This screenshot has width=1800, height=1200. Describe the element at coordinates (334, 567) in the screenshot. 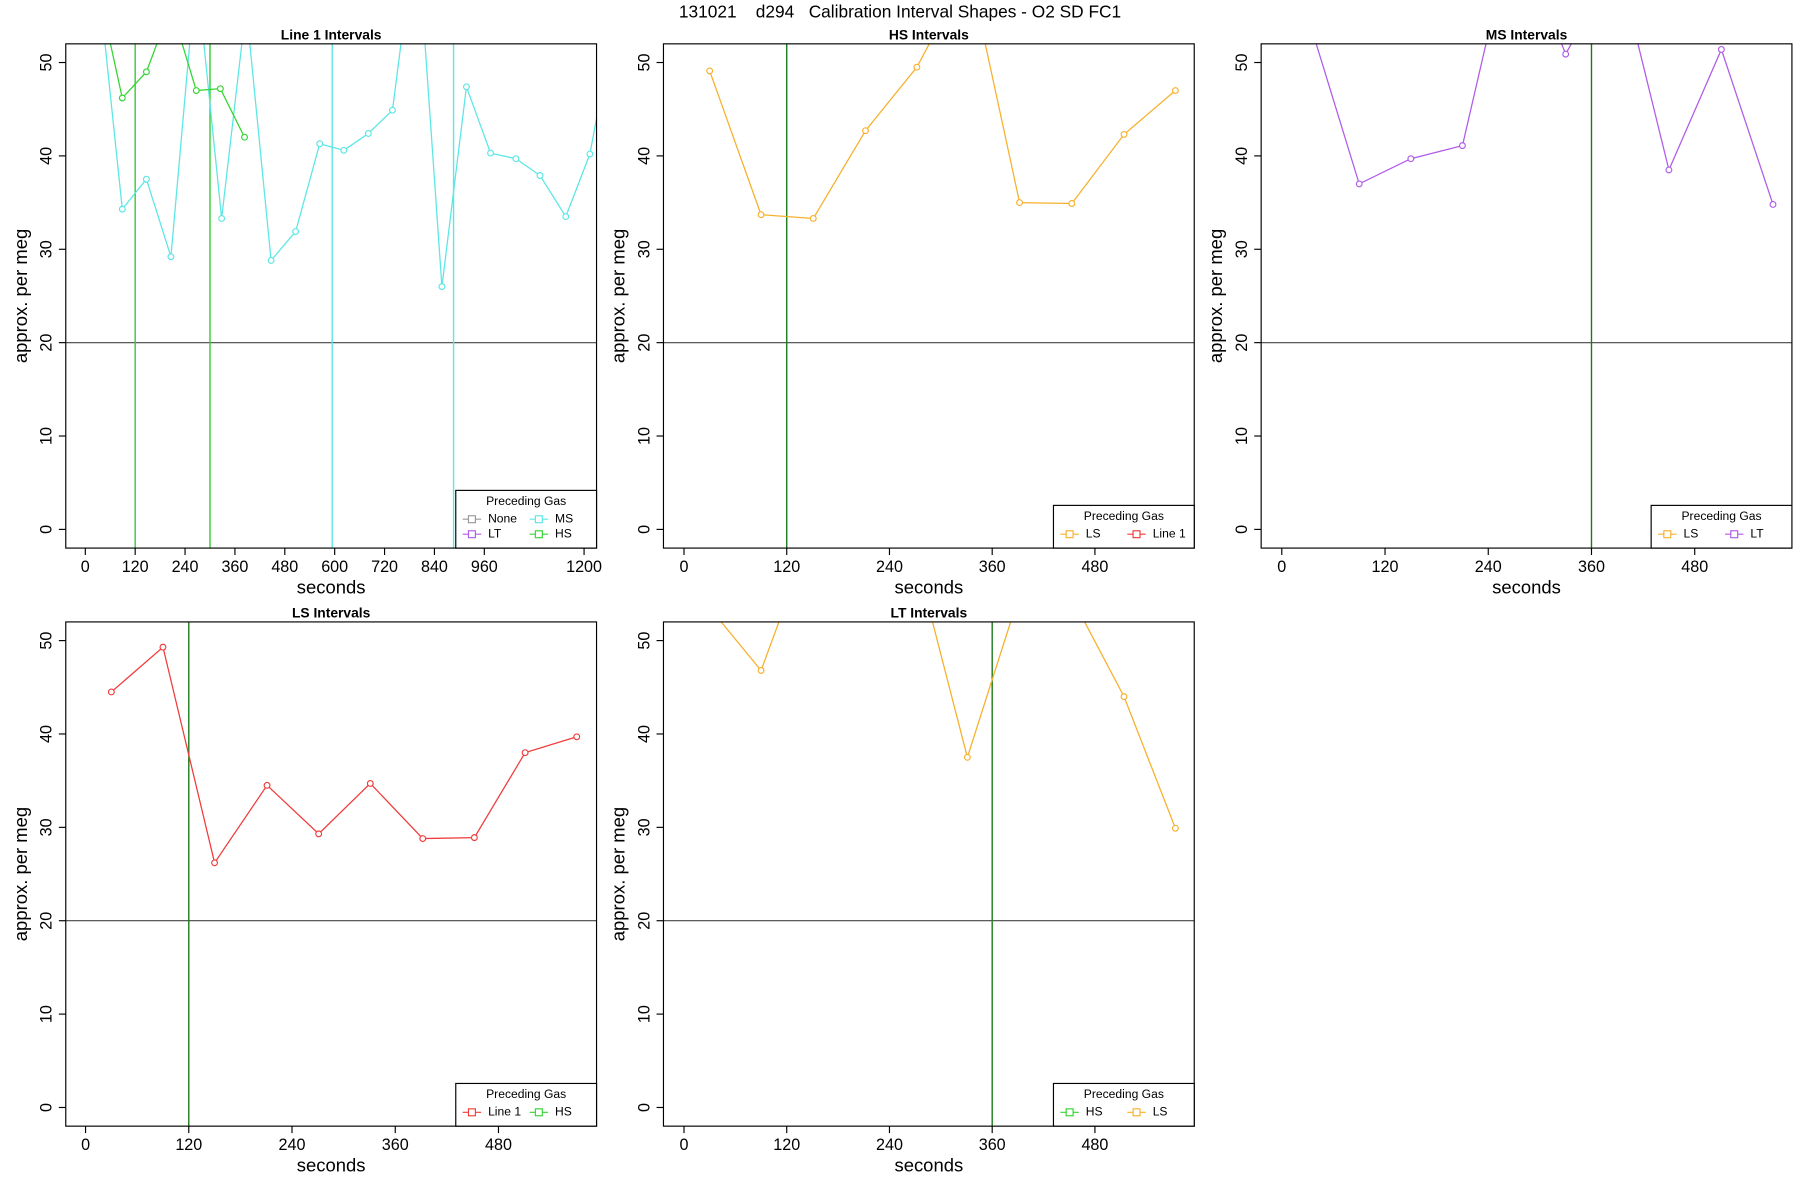

I see `x-tick-label: 600` at that location.